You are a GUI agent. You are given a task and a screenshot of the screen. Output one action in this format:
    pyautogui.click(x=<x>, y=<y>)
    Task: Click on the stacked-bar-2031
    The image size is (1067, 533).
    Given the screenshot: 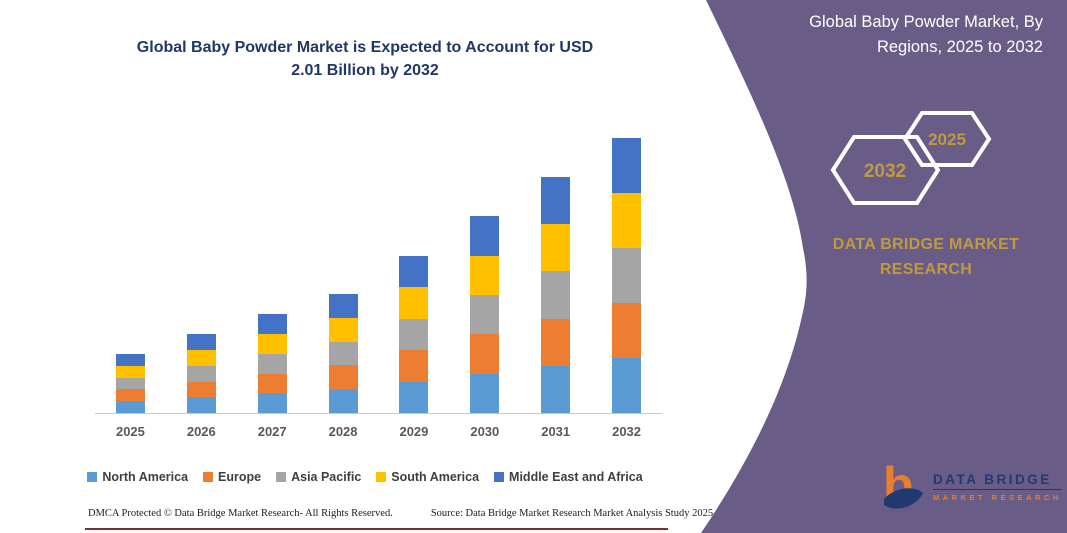 What is the action you would take?
    pyautogui.click(x=556, y=294)
    